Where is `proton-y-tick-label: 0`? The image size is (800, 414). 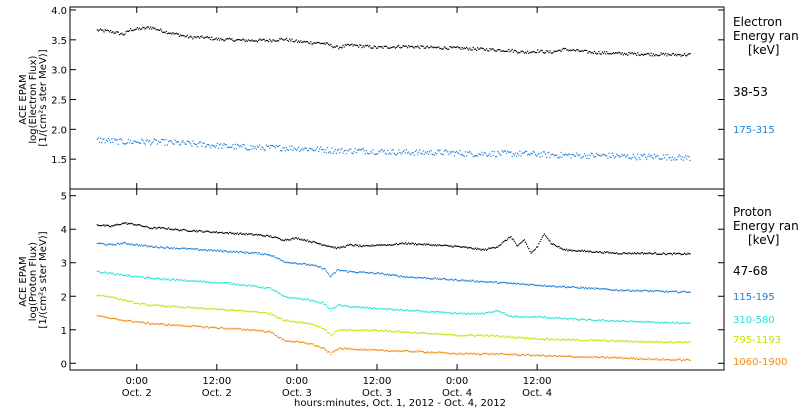
proton-y-tick-label: 0 is located at coordinates (64, 364).